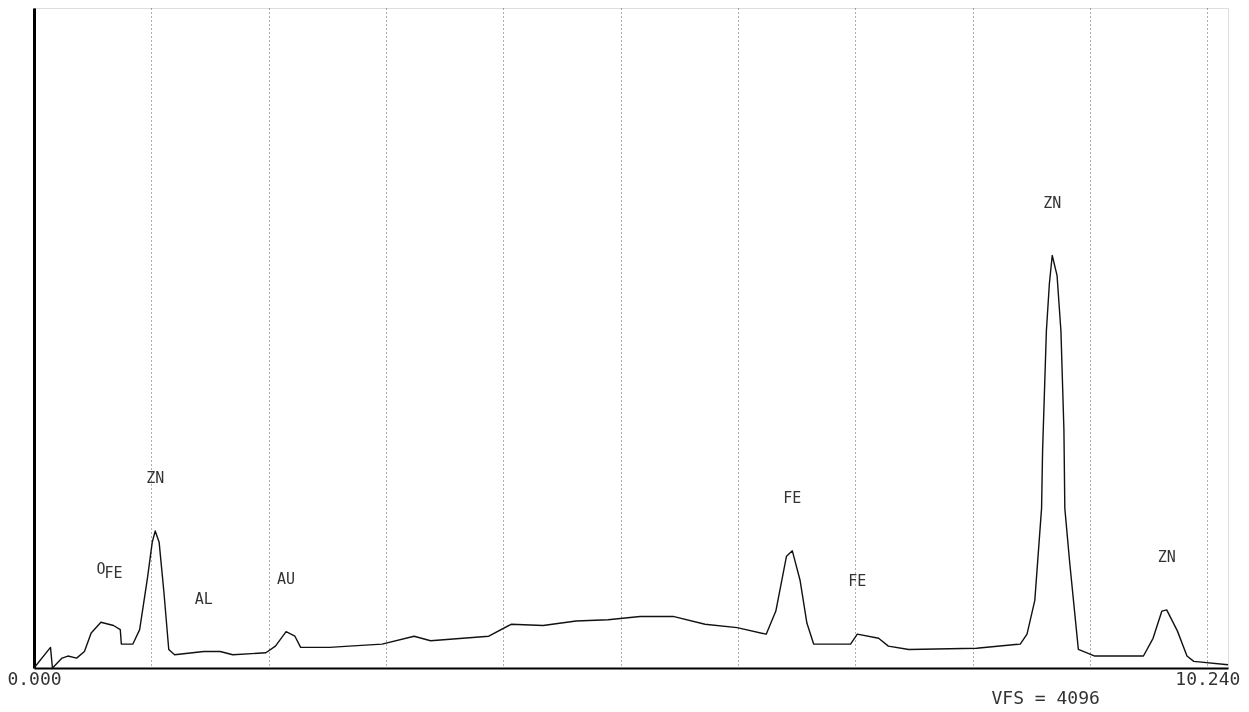 Image resolution: width=1249 pixels, height=712 pixels. I want to click on x-tick-label: 10.240, so click(1208, 678).